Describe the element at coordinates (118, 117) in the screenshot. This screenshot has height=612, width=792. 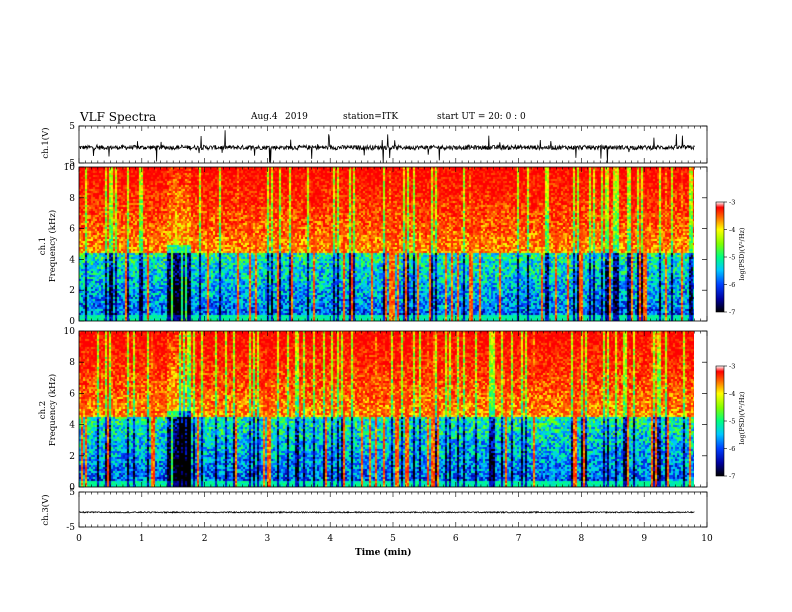
I see `chart-title: VLF Spectra` at that location.